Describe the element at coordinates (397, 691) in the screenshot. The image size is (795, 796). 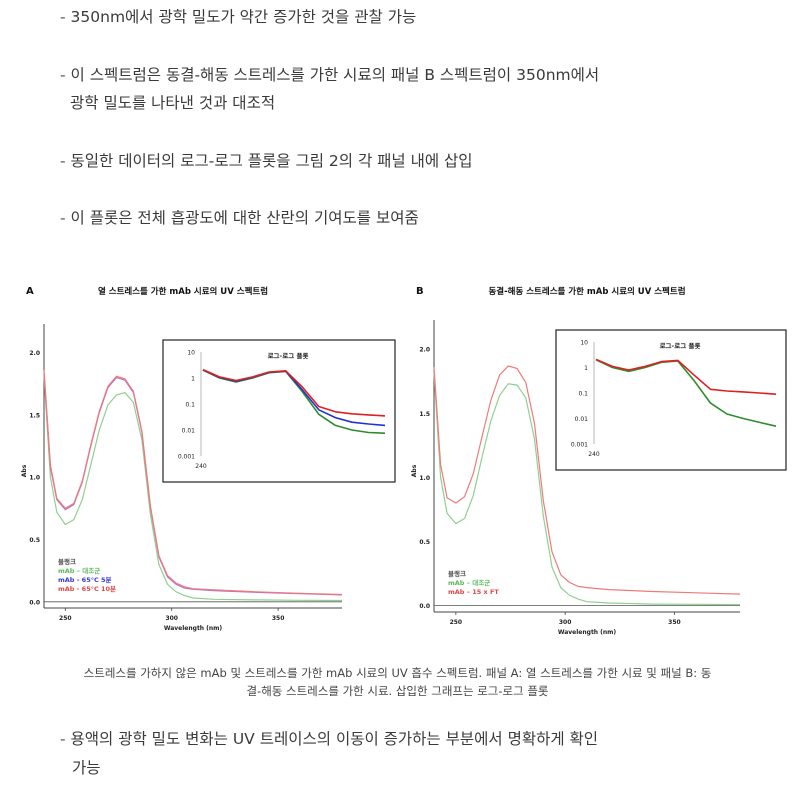
I see `caption-line-2: 결-해동 스트레스를 가한 시료. 삽입한 그래프는 로그-로그 플롯` at that location.